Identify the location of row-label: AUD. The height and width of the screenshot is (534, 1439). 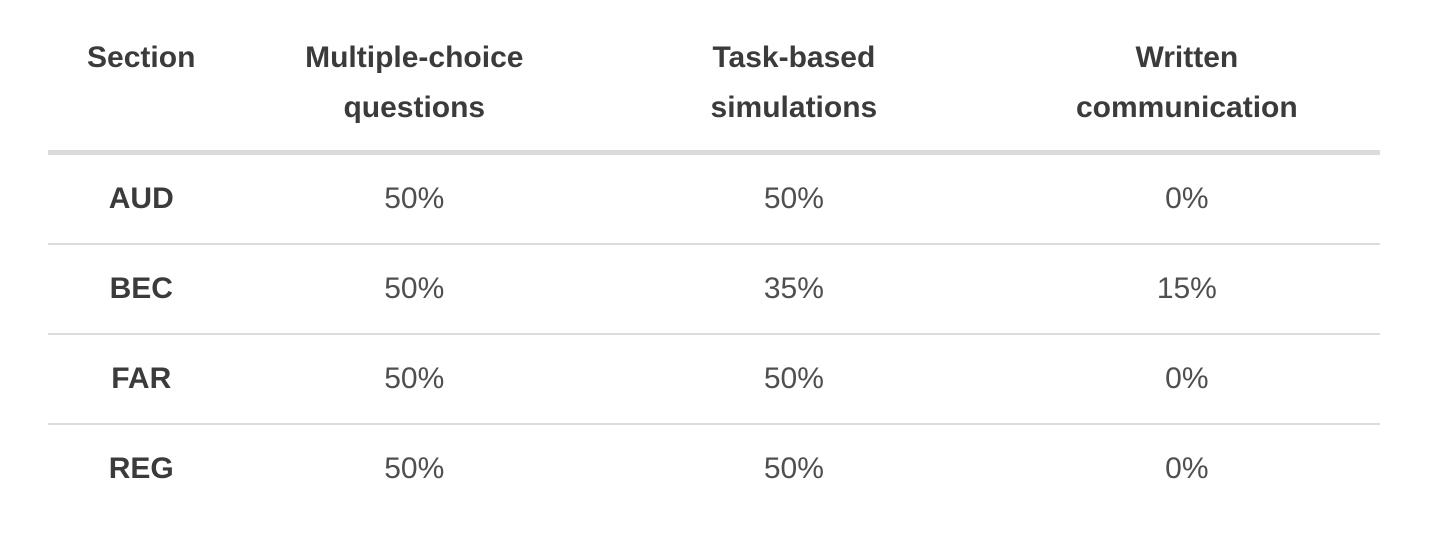
(141, 198).